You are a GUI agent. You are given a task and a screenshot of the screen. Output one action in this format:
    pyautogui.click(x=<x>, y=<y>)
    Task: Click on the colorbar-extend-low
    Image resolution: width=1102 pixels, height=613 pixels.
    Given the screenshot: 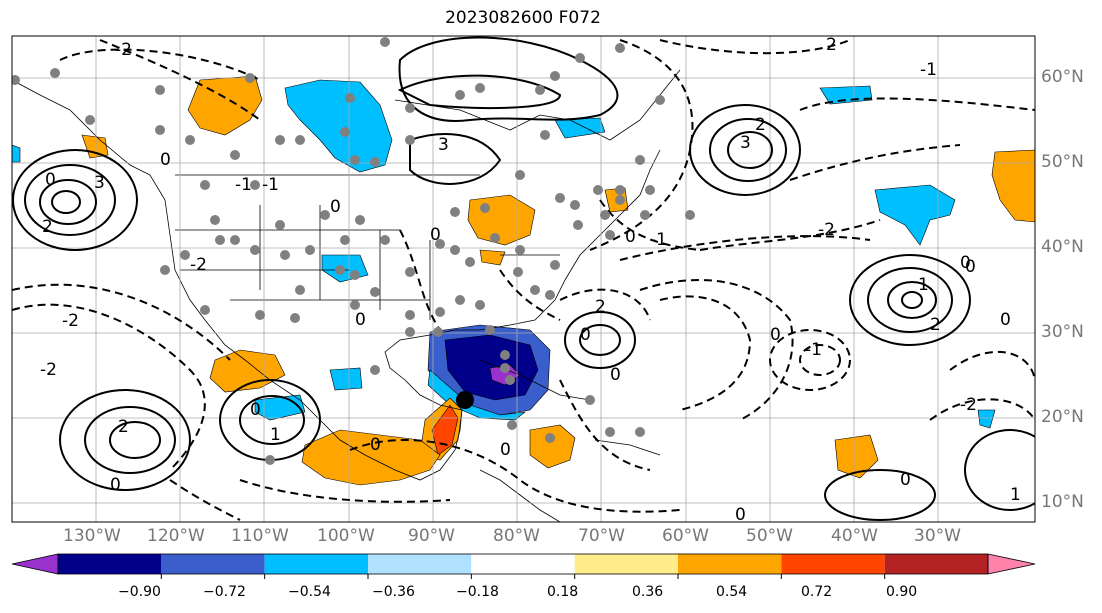 What is the action you would take?
    pyautogui.click(x=35, y=564)
    